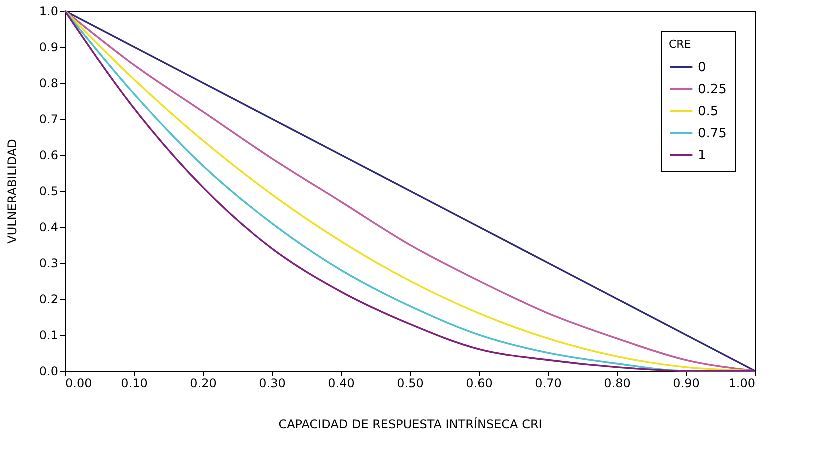 This screenshot has height=471, width=832. Describe the element at coordinates (48, 11) in the screenshot. I see `y-tick-label: 1.0` at that location.